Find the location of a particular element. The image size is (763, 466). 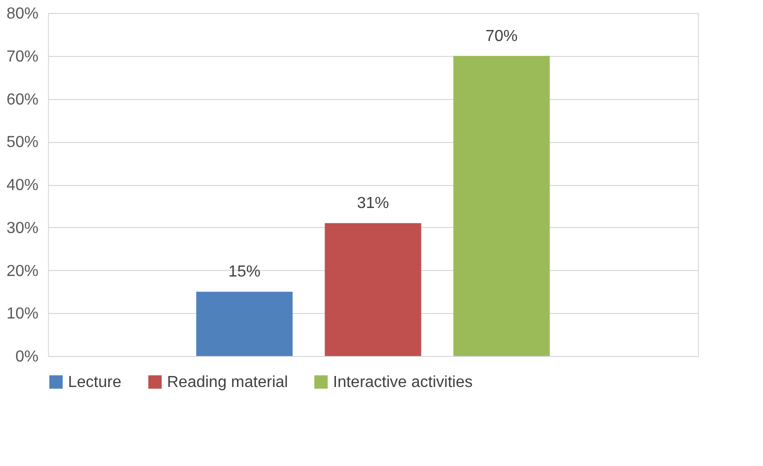

y-tick-label: 30% is located at coordinates (22, 228).